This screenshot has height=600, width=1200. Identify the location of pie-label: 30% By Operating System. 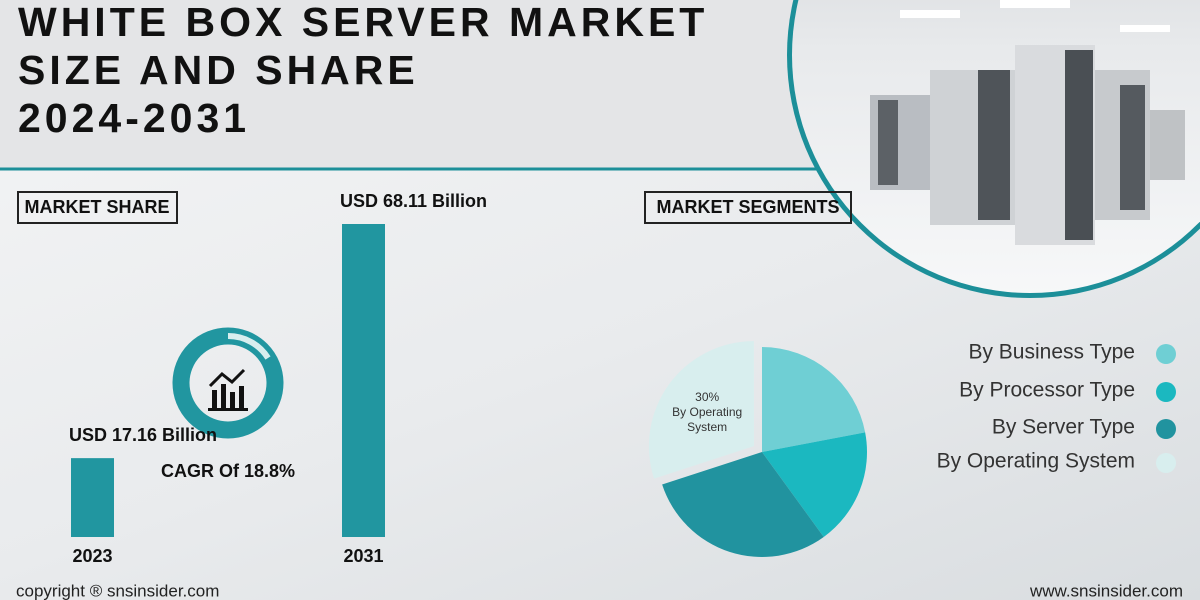
(707, 412).